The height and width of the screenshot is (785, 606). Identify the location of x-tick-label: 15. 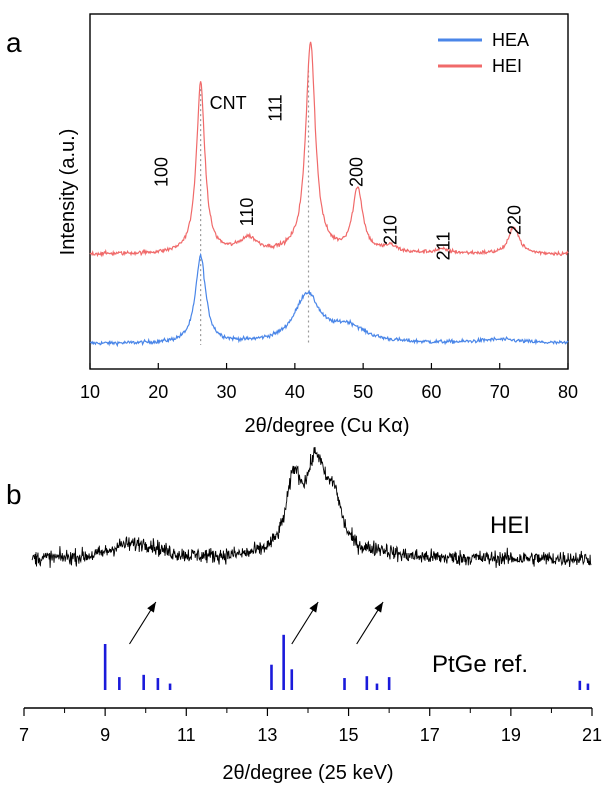
(349, 735).